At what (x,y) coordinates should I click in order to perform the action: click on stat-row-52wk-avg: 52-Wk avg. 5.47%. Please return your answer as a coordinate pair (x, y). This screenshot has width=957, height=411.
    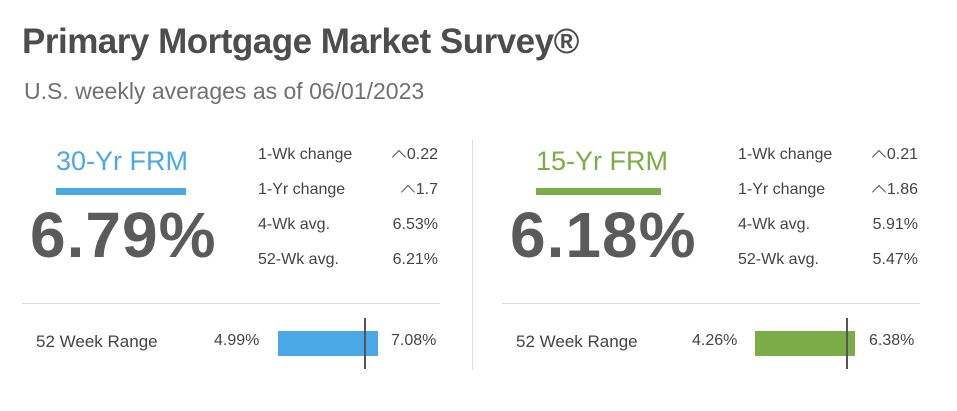
    Looking at the image, I should click on (828, 268).